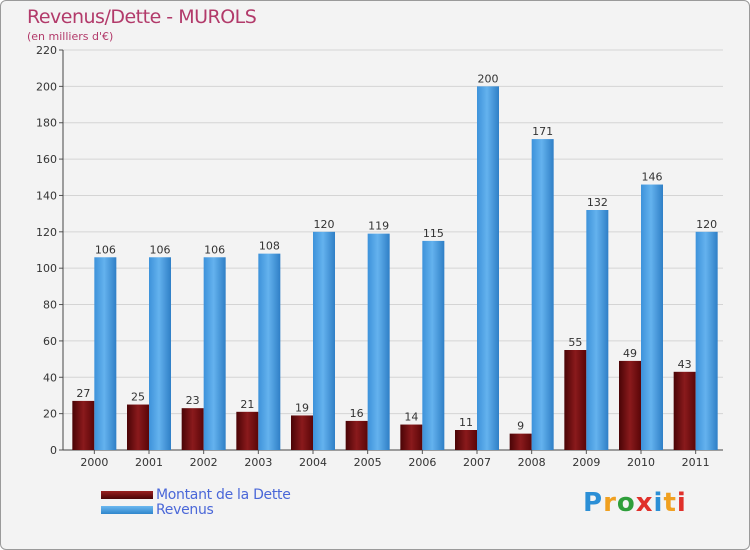 The image size is (750, 550). Describe the element at coordinates (83, 393) in the screenshot. I see `data-label-dette: 27` at that location.